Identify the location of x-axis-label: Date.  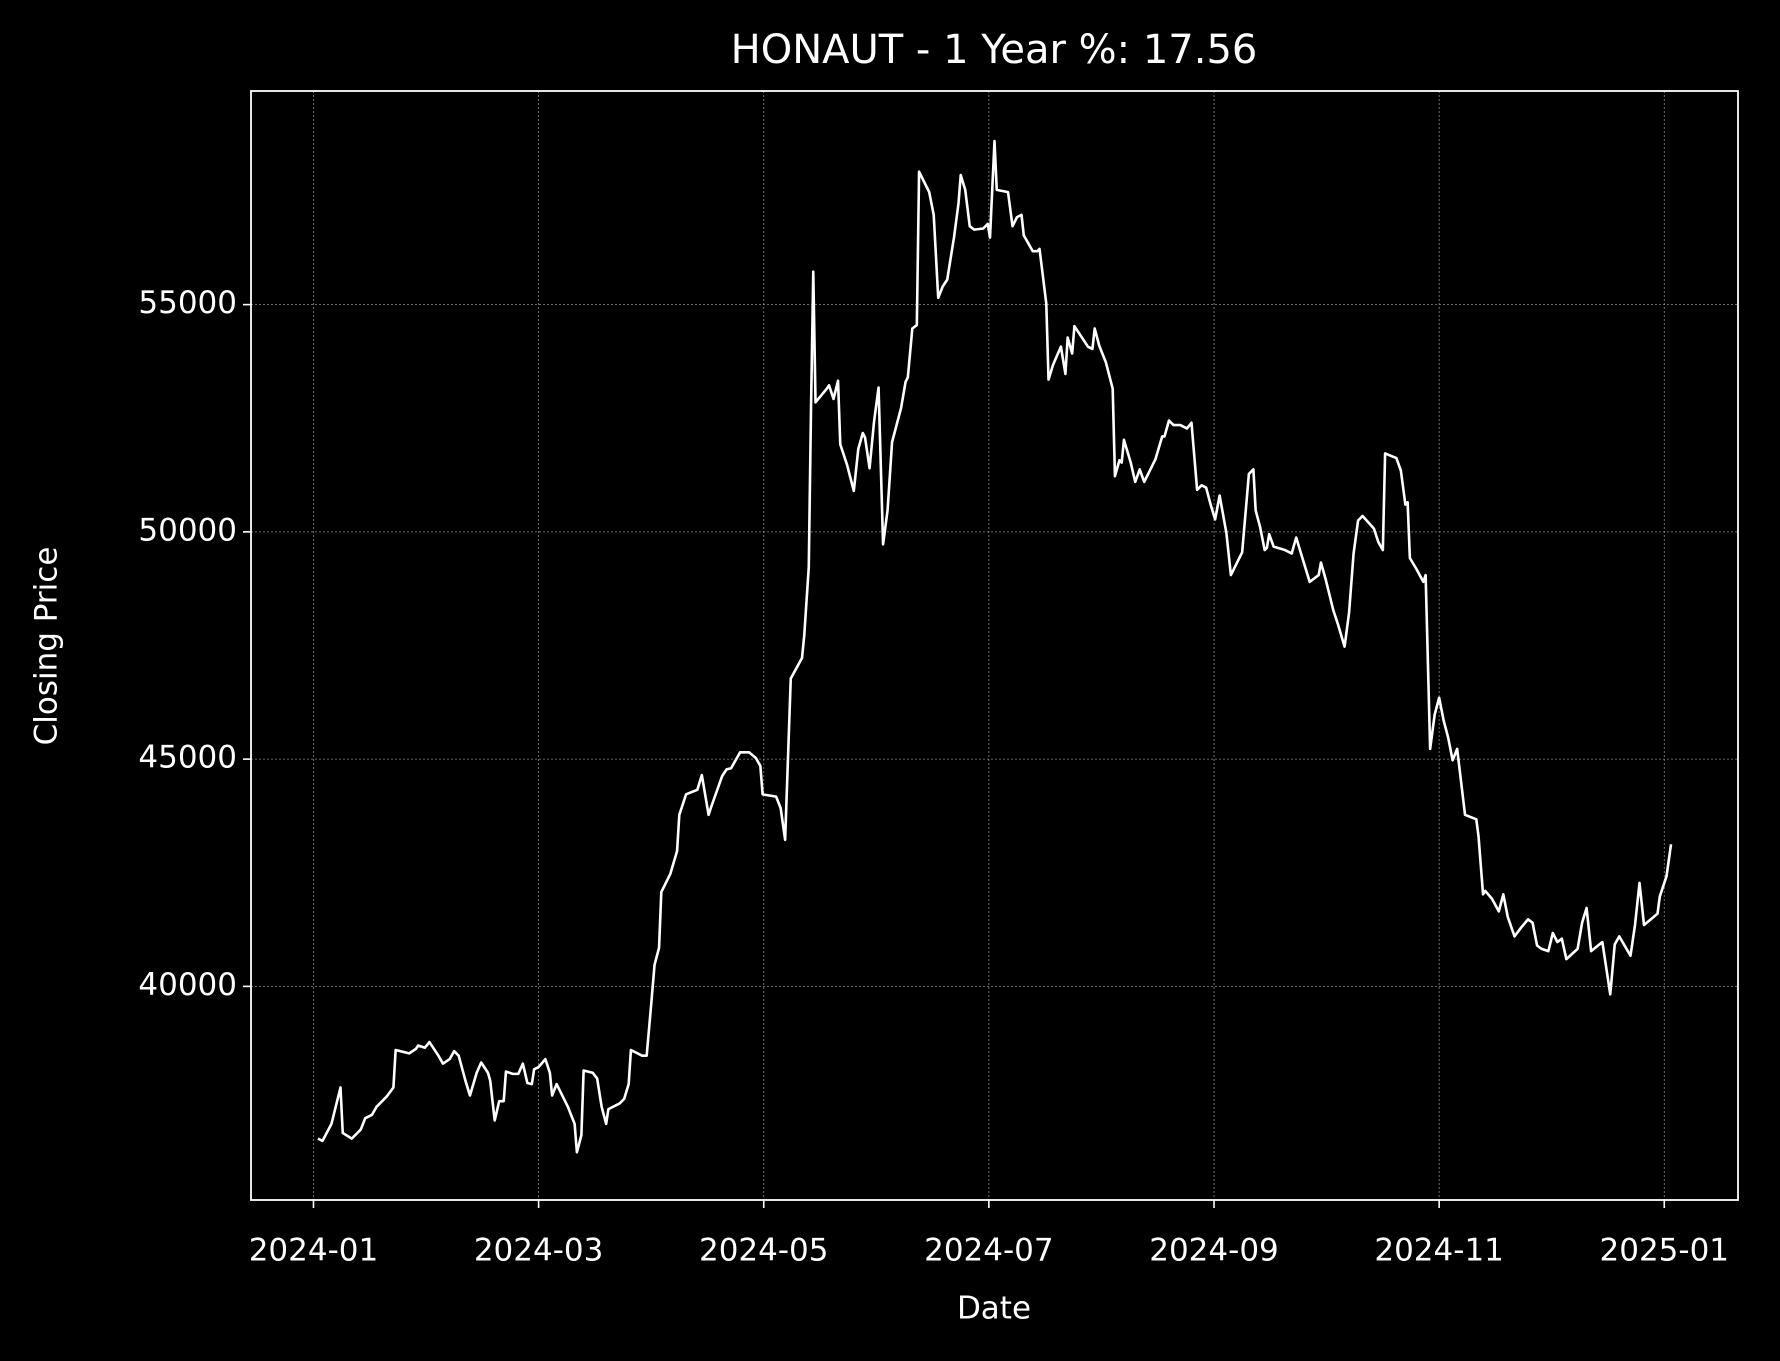
(994, 1309).